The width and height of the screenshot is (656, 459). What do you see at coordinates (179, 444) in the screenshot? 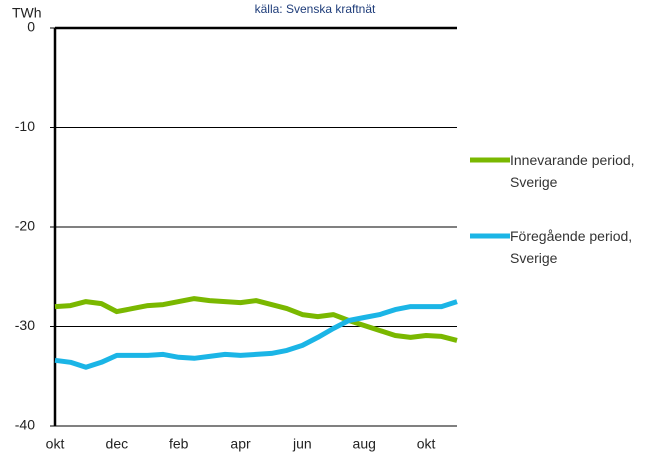
I see `x-tick-label: feb` at bounding box center [179, 444].